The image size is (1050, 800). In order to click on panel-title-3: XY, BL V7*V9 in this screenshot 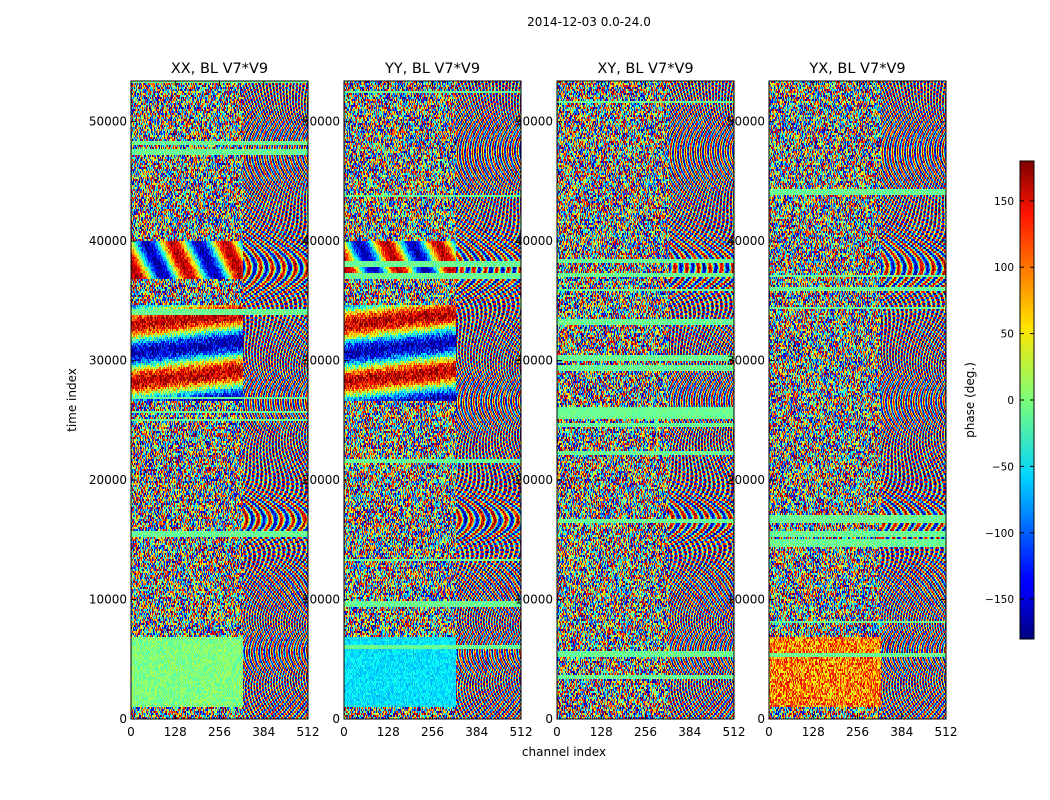, I will do `click(645, 69)`.